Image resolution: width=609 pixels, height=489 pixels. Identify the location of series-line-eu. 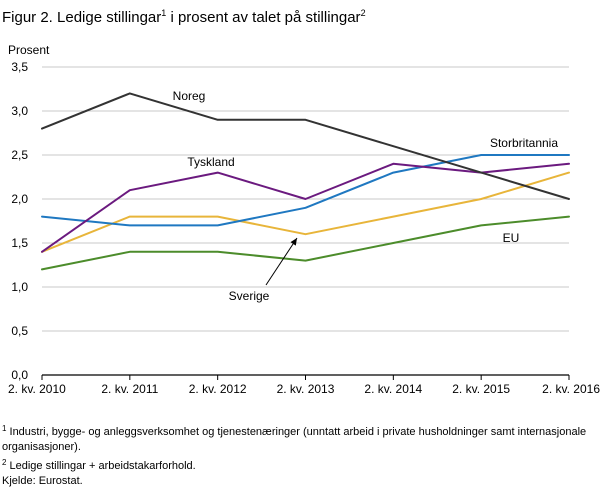
(305, 243).